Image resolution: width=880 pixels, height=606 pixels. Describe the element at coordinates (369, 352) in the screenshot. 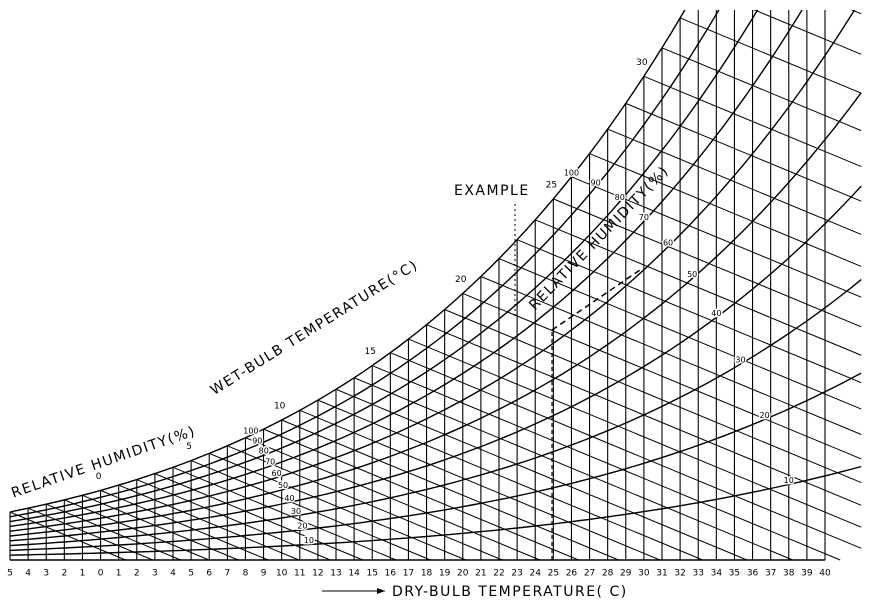

I see `wet-bulb-tick-label: 15` at that location.